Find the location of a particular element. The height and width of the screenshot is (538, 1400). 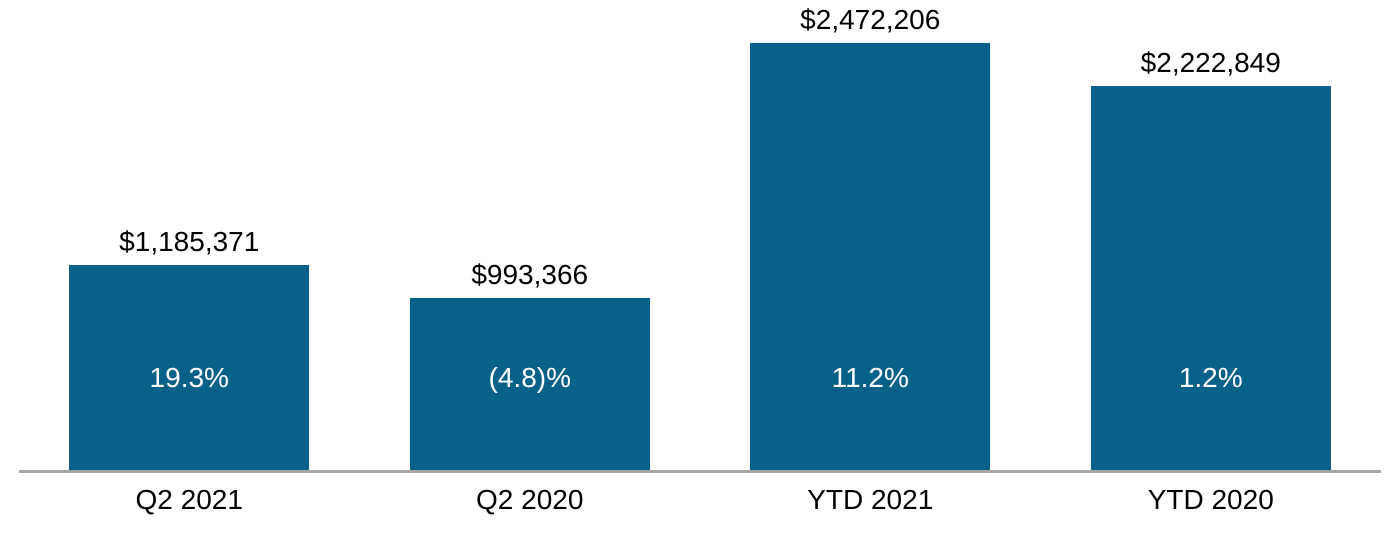

bar-growth-label: 1.2% is located at coordinates (1210, 377).